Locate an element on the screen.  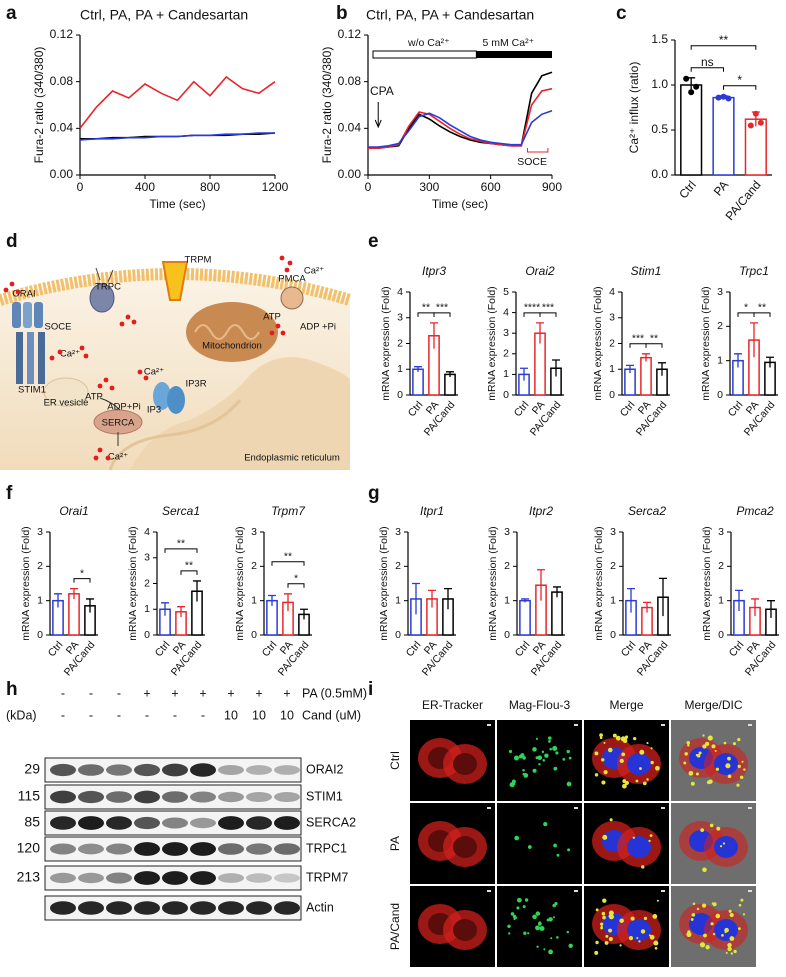
orai is located at coordinates (27, 315).